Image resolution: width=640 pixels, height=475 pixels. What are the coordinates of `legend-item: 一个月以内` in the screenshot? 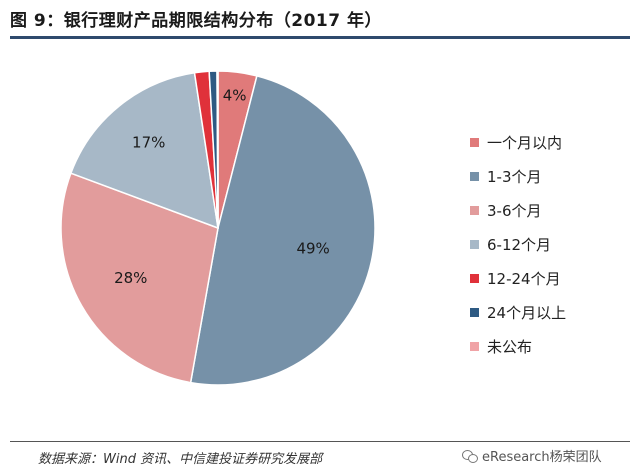 It's located at (552, 142).